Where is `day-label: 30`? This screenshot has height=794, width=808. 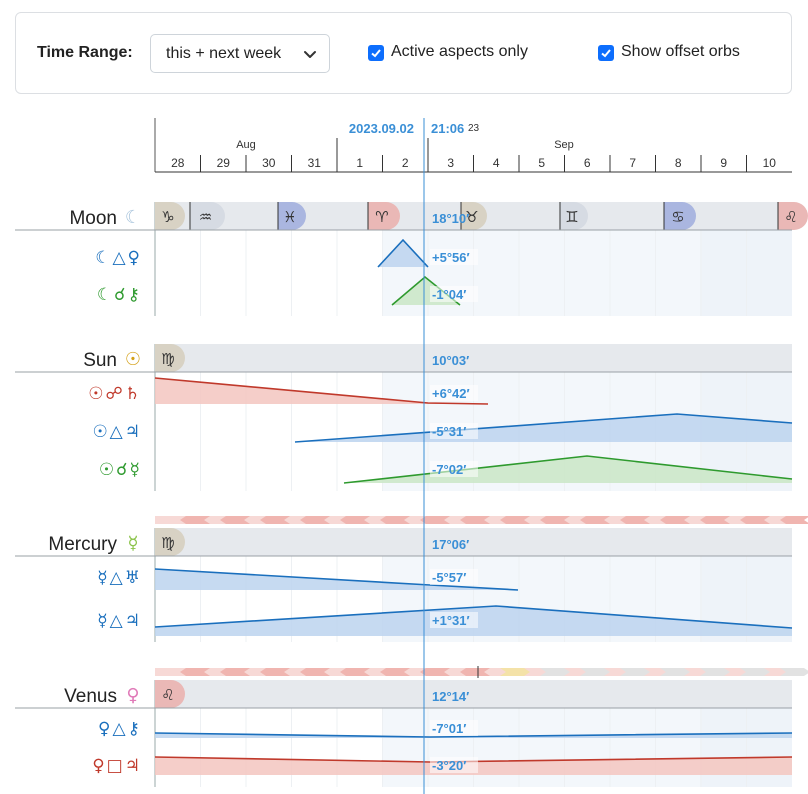 day-label: 30 is located at coordinates (269, 163).